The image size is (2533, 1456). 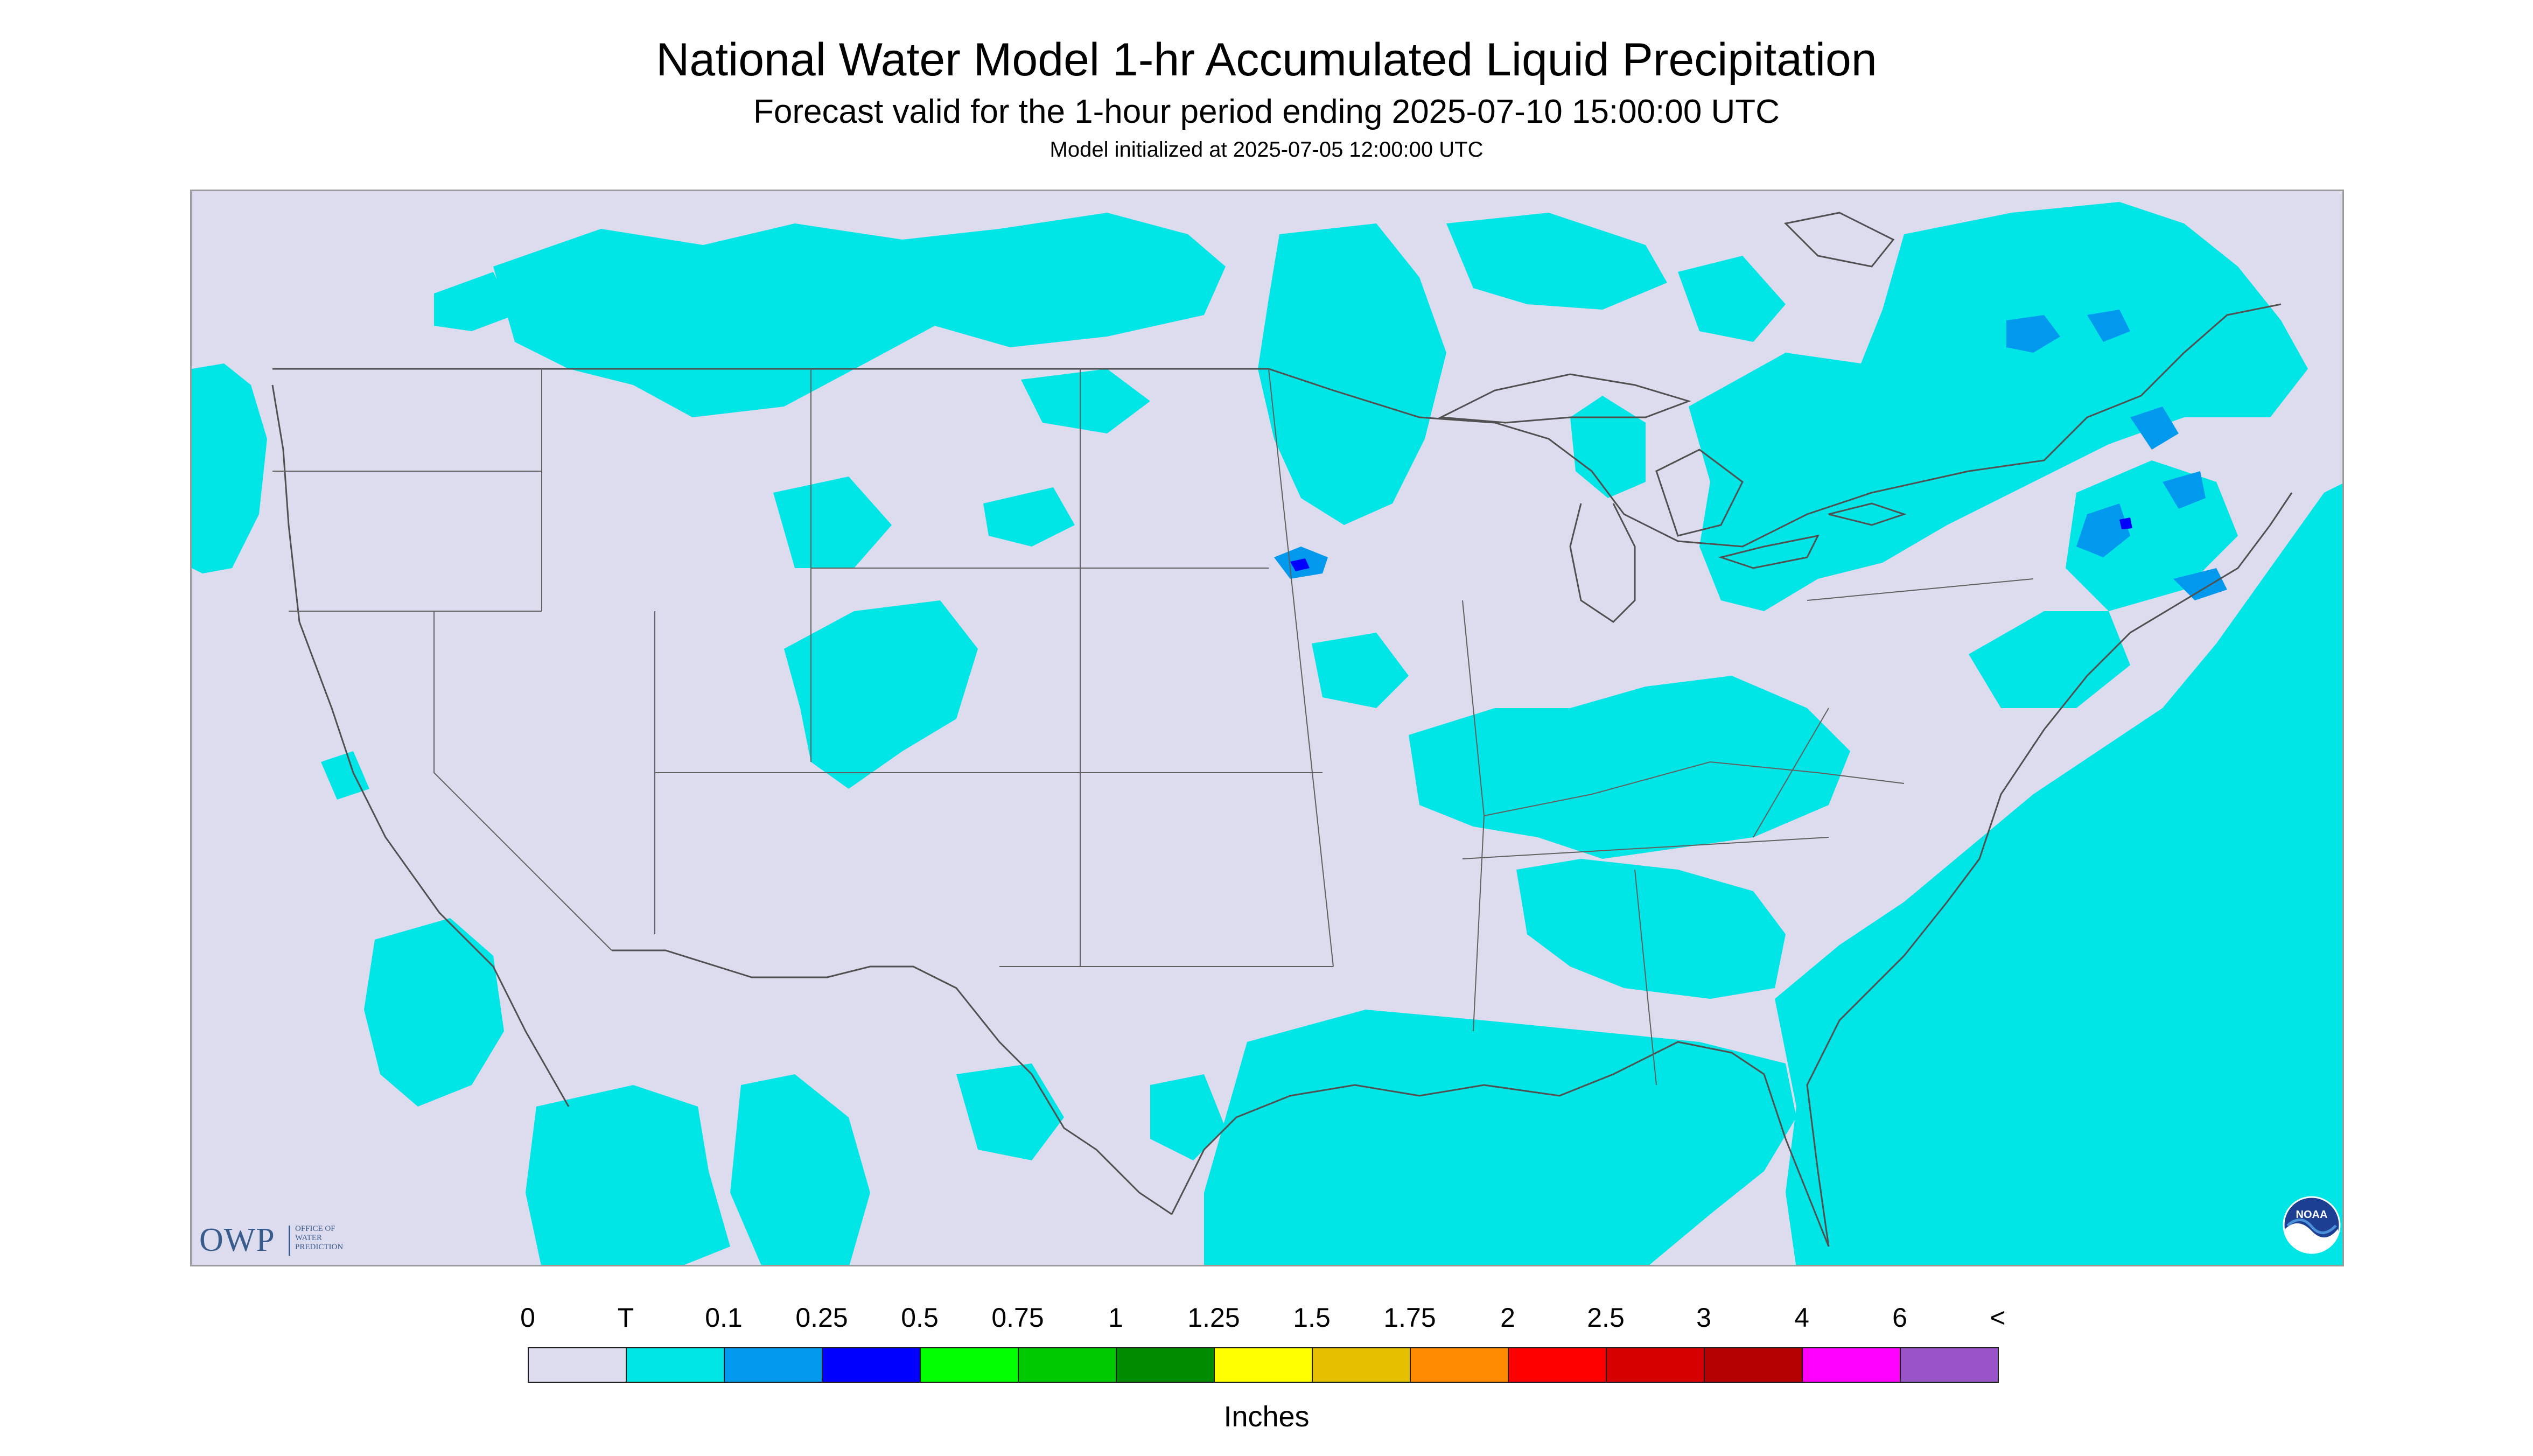 I want to click on precip-maine, so click(x=2184, y=490).